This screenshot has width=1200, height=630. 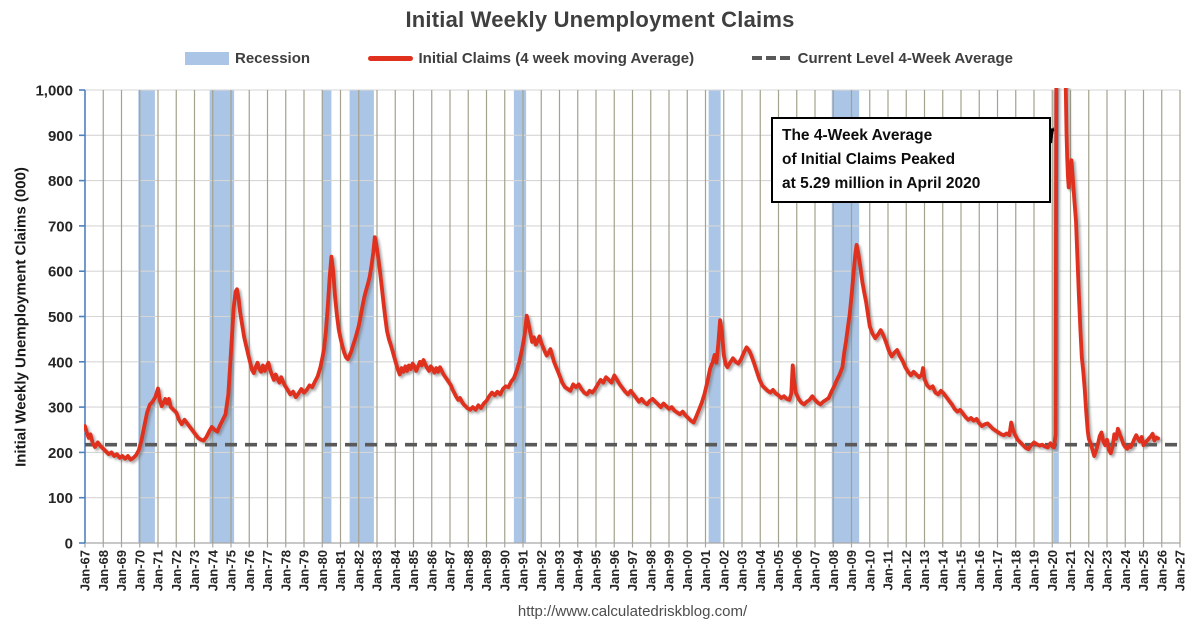 What do you see at coordinates (194, 570) in the screenshot?
I see `x-tick-label: Jan-73` at bounding box center [194, 570].